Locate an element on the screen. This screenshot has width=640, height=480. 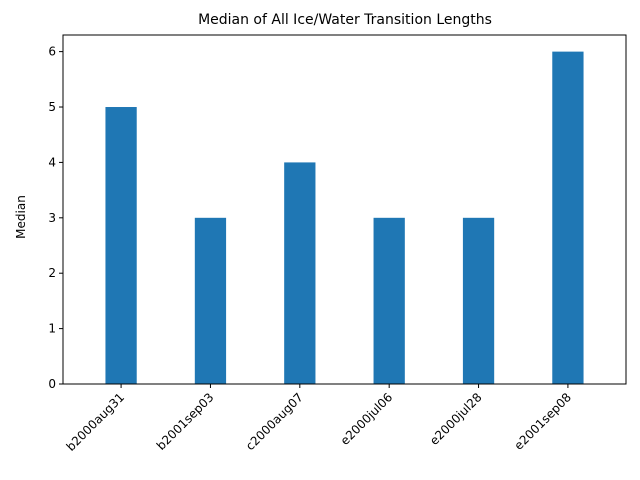
bar-e2001sep08 is located at coordinates (568, 217).